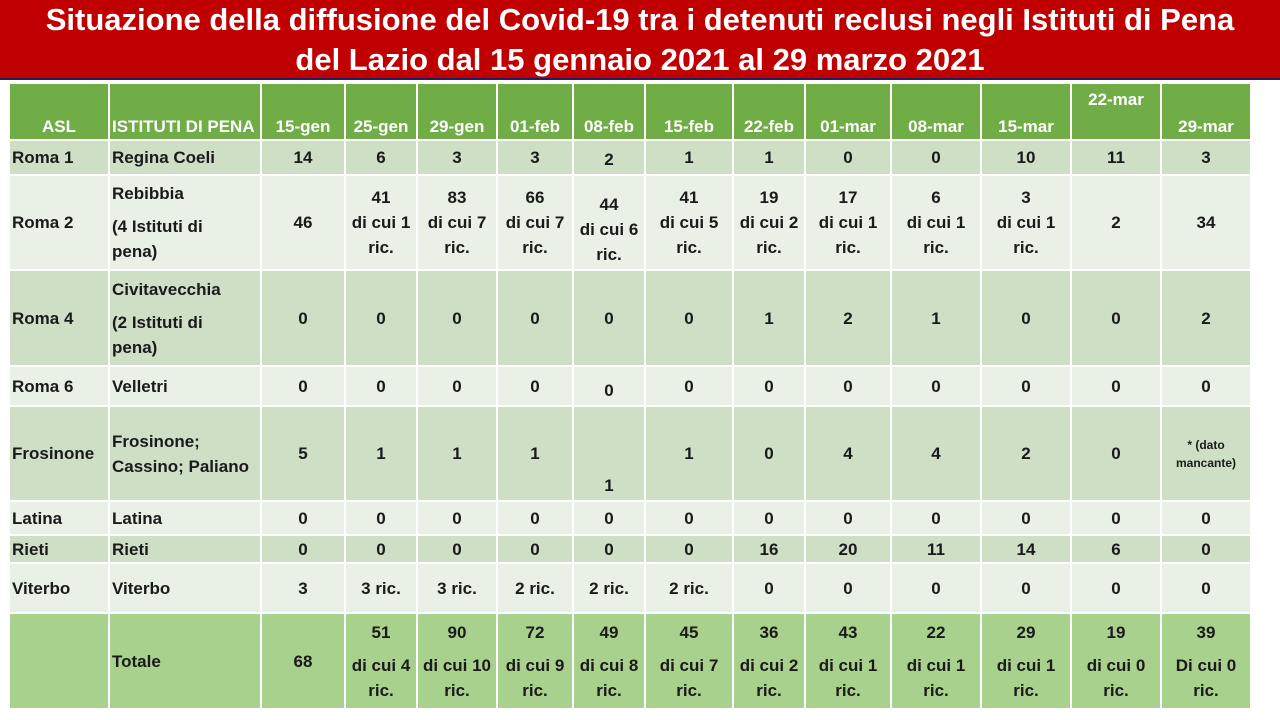 This screenshot has height=720, width=1280. What do you see at coordinates (381, 157) in the screenshot?
I see `value-cell: 6` at bounding box center [381, 157].